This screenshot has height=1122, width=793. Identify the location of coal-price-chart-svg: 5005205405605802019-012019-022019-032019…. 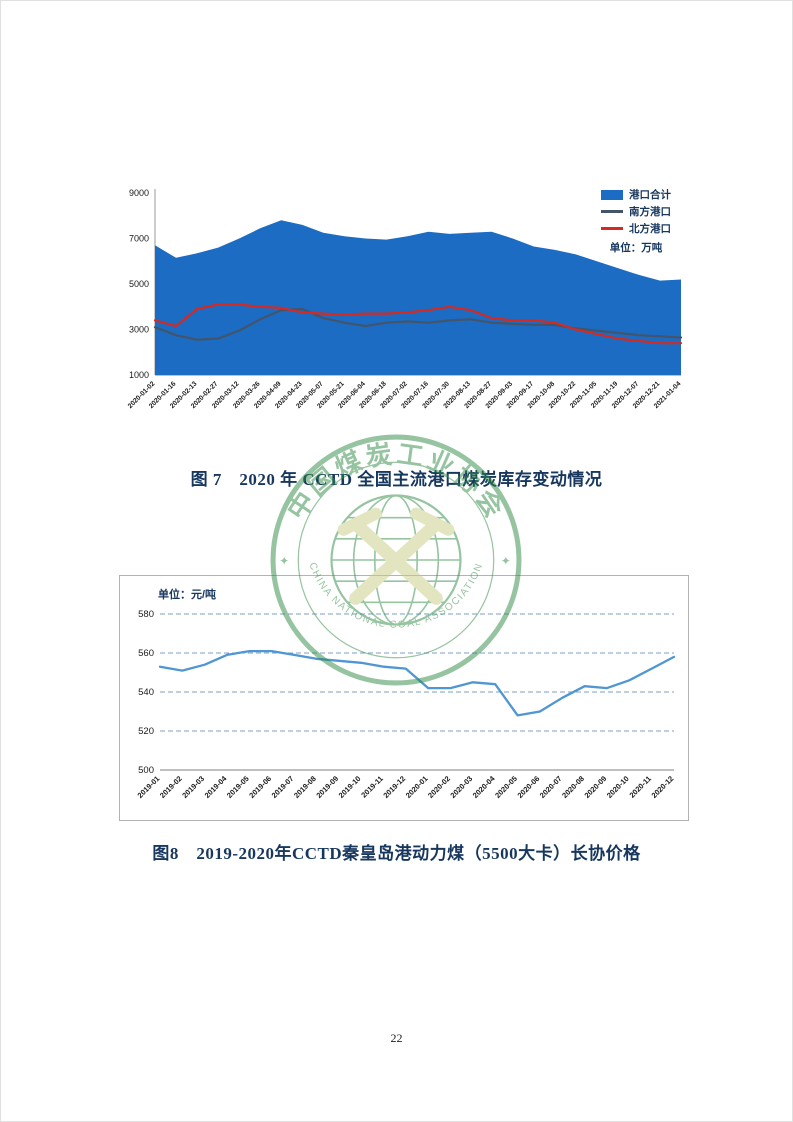
(406, 704).